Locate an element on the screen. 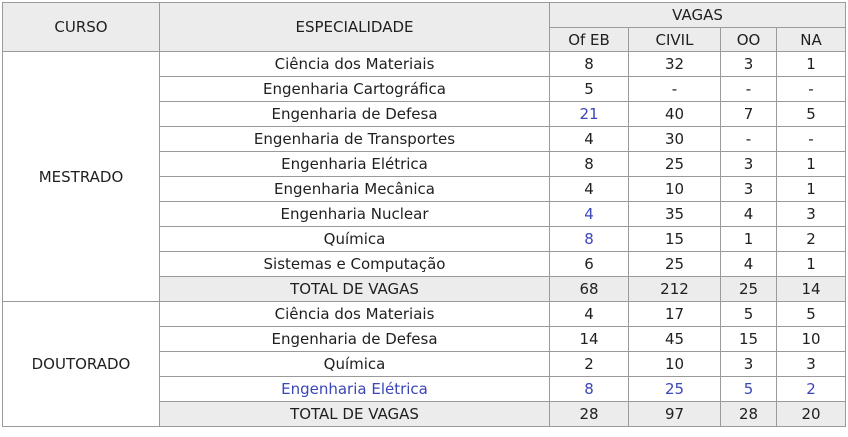  table-row: Engenharia Nuclear 4 35 4 3 is located at coordinates (425, 214).